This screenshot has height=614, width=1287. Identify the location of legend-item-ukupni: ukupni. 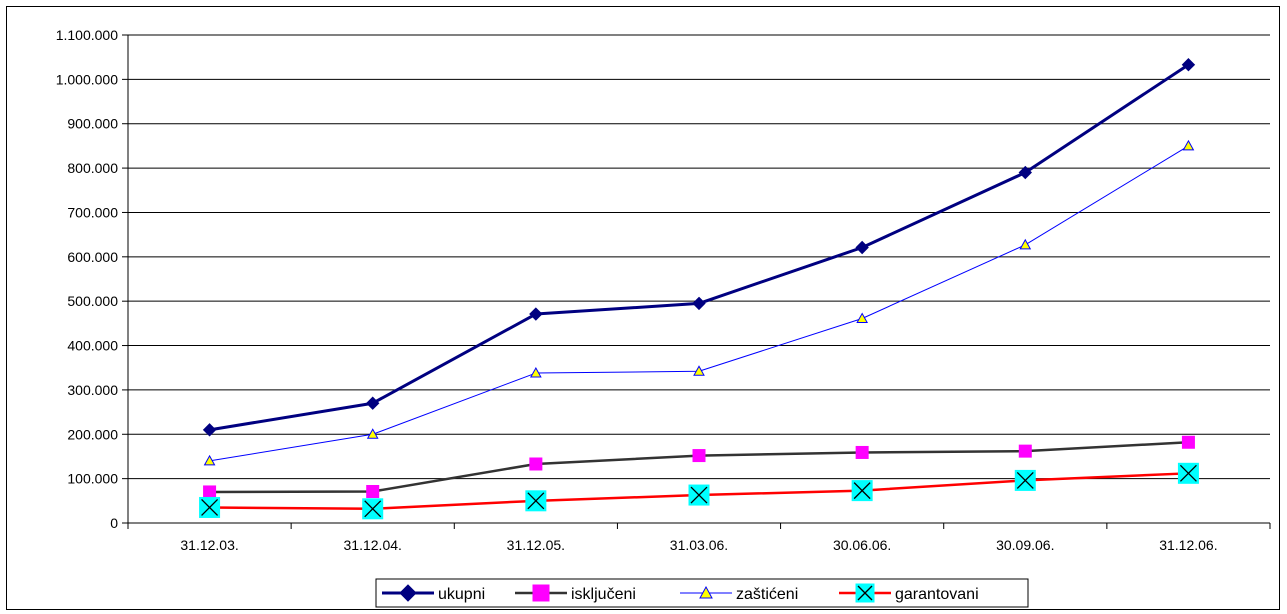
(433, 593).